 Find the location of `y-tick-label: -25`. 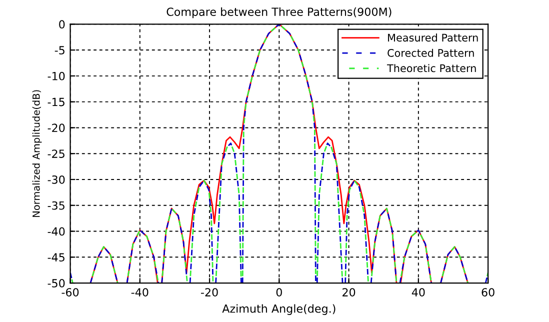

y-tick-label: -25 is located at coordinates (56, 154).